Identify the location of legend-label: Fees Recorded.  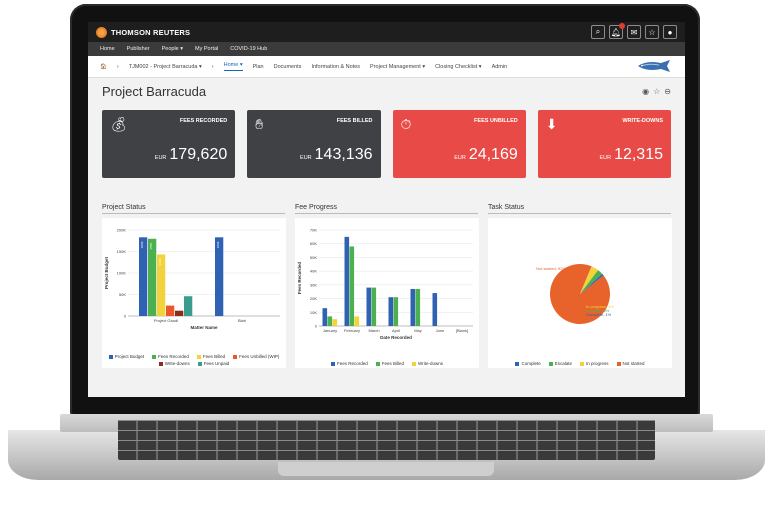
(352, 363).